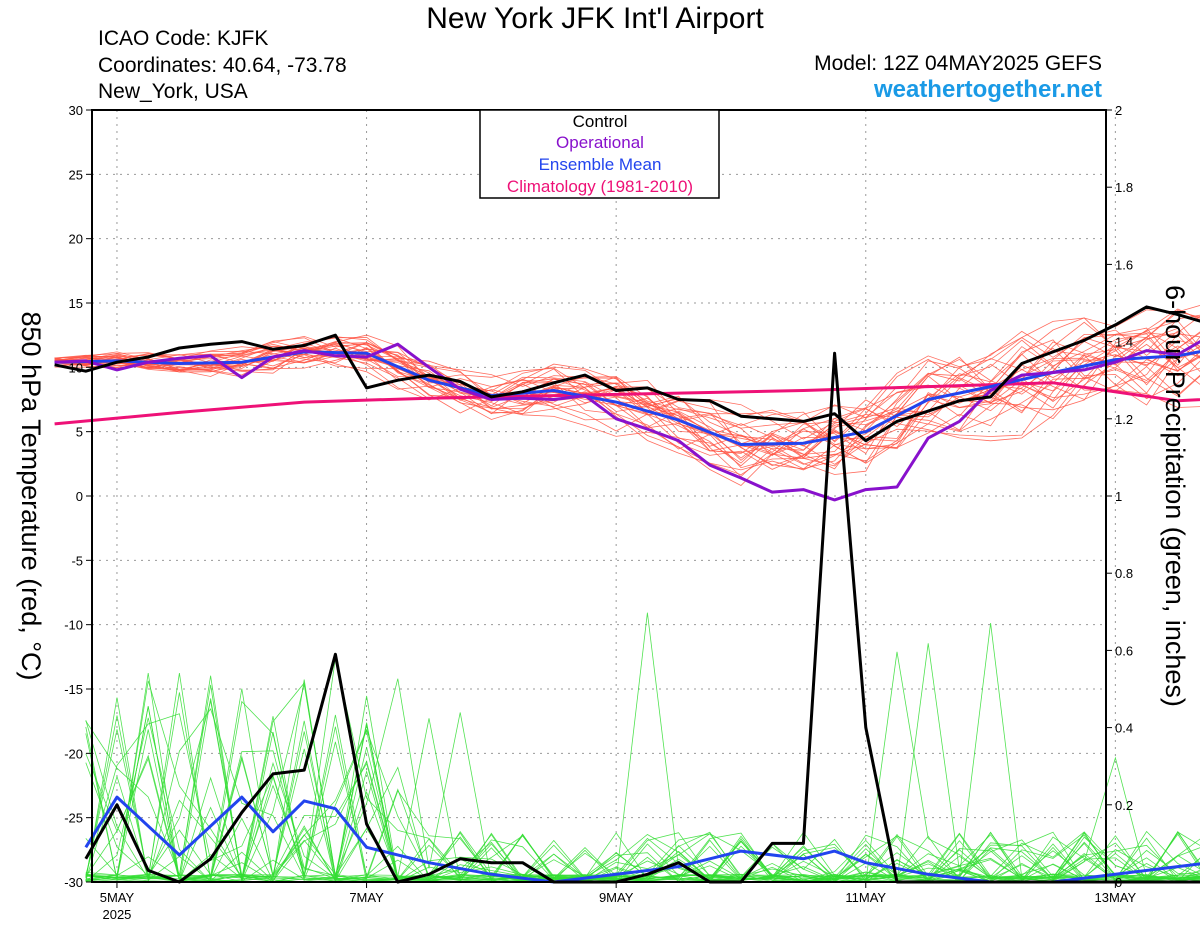  Describe the element at coordinates (76, 174) in the screenshot. I see `y-left-tick-label: 25` at that location.